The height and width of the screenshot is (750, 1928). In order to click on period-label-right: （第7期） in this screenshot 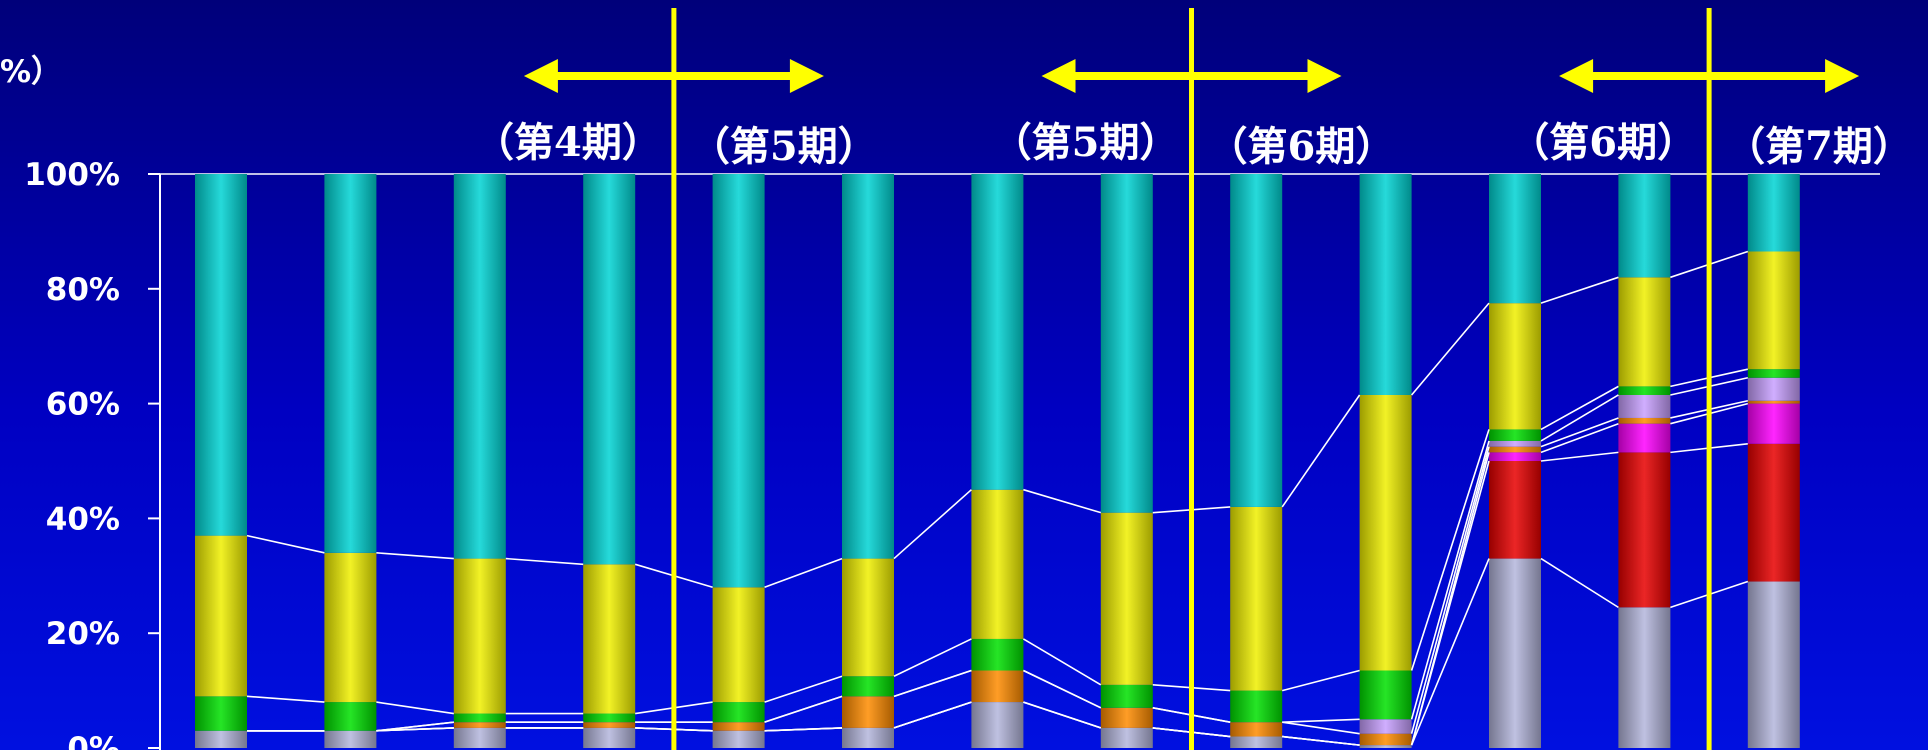, I will do `click(1819, 146)`.